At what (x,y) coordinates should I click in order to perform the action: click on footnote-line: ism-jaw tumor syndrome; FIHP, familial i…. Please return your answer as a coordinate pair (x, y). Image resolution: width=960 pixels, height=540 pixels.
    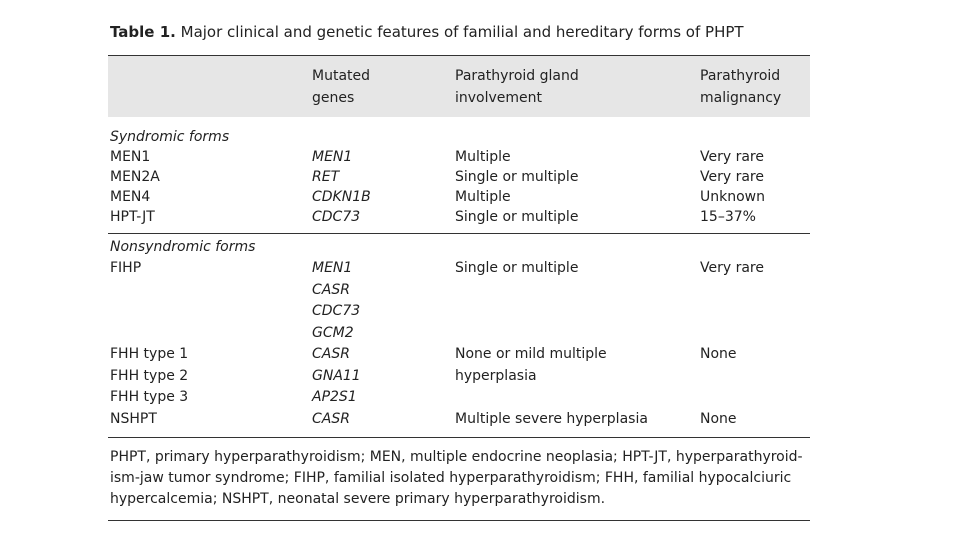
    Looking at the image, I should click on (451, 478).